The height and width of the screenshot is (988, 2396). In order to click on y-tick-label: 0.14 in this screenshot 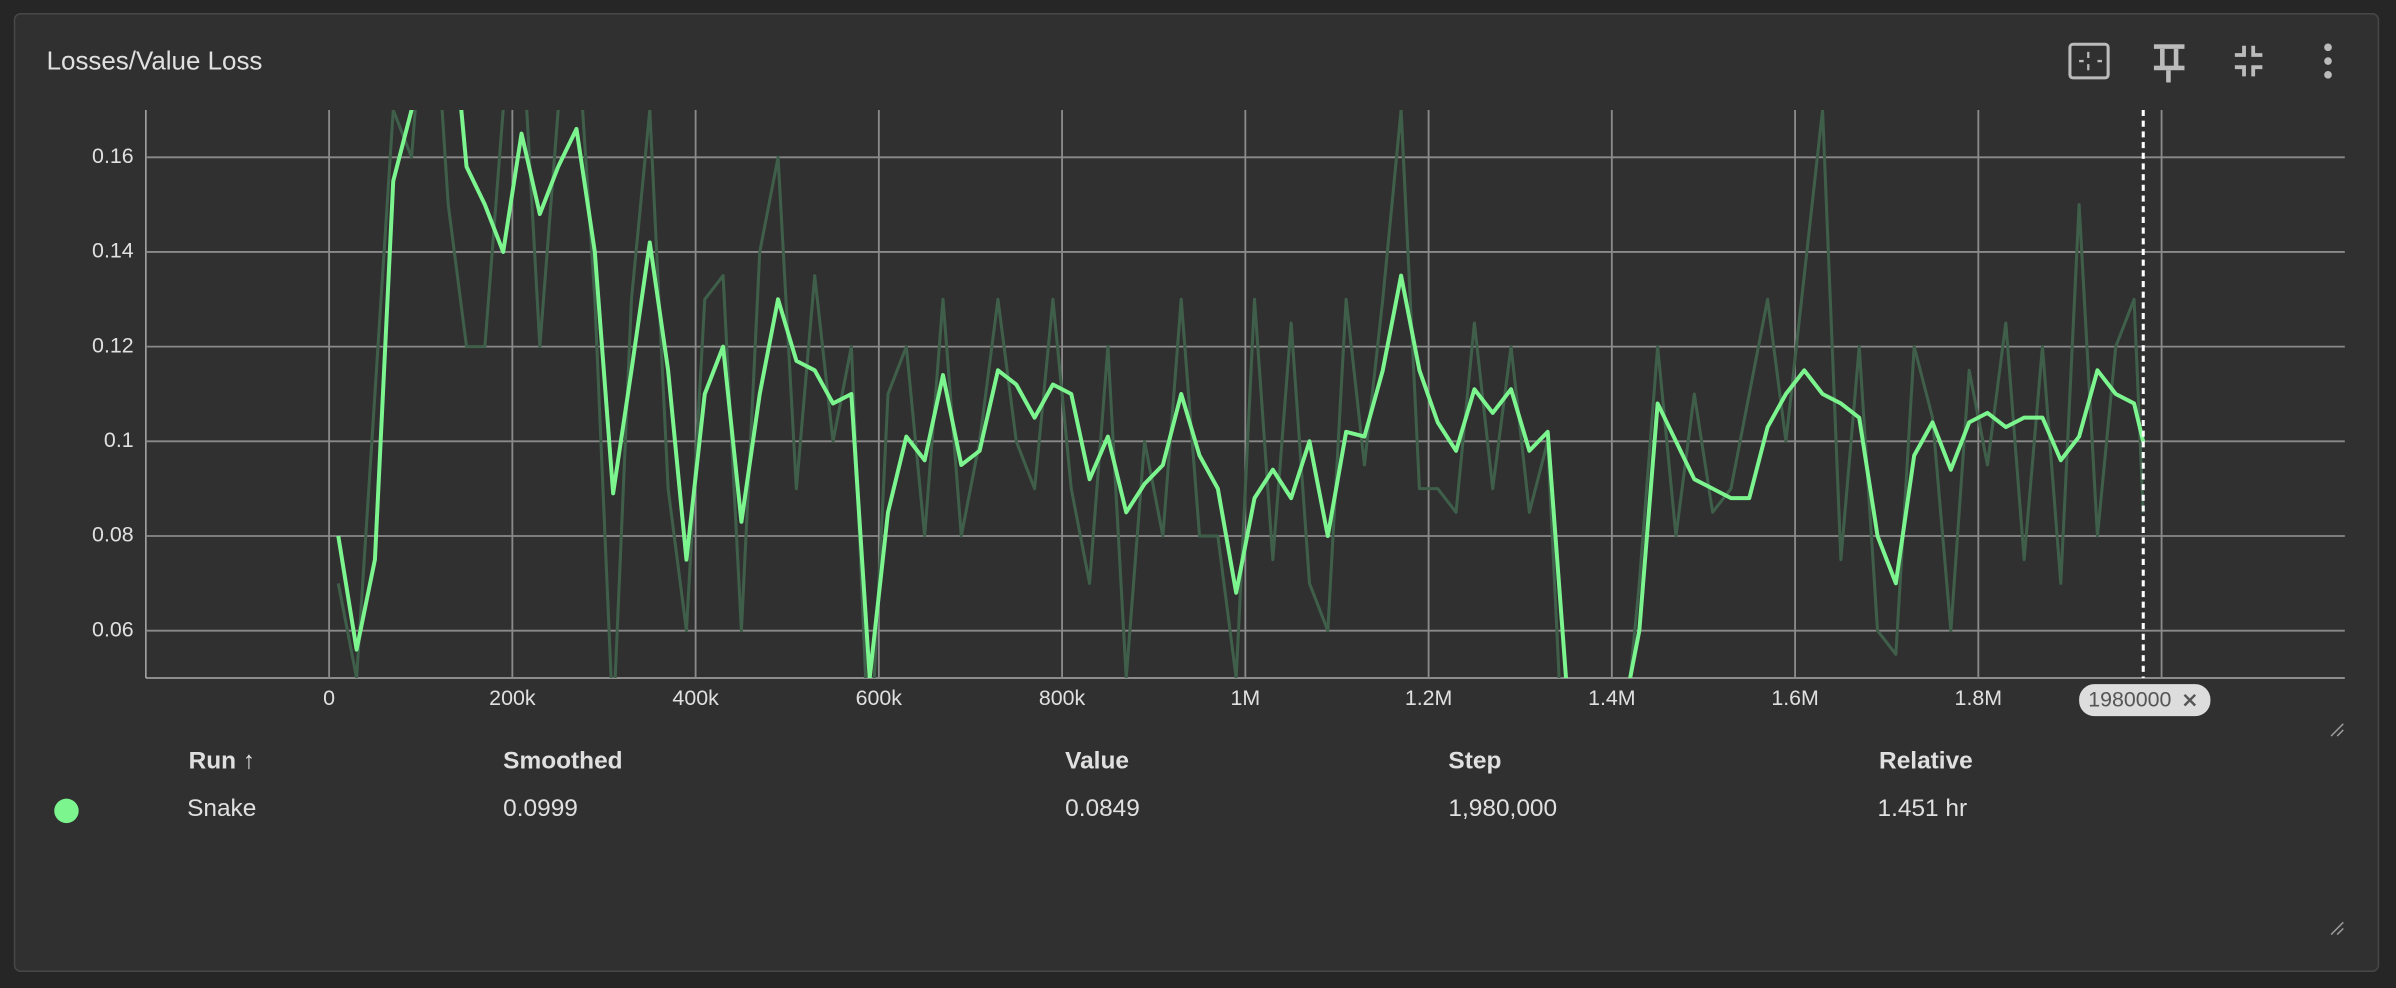, I will do `click(113, 251)`.